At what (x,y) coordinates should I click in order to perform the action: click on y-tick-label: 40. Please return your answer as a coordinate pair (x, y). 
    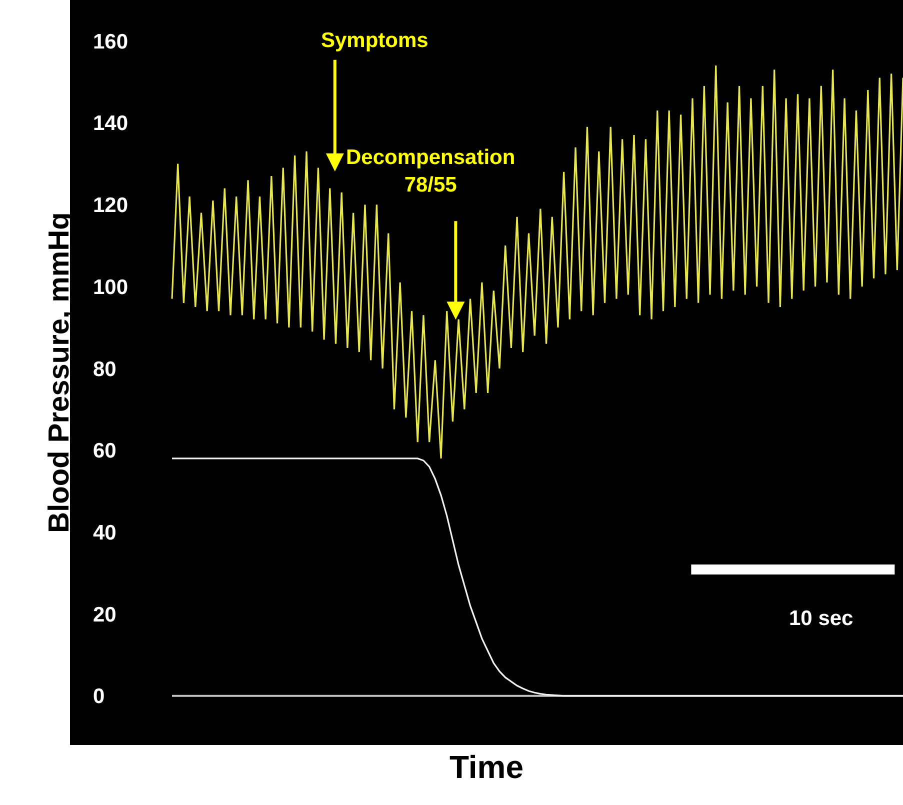
    Looking at the image, I should click on (104, 532).